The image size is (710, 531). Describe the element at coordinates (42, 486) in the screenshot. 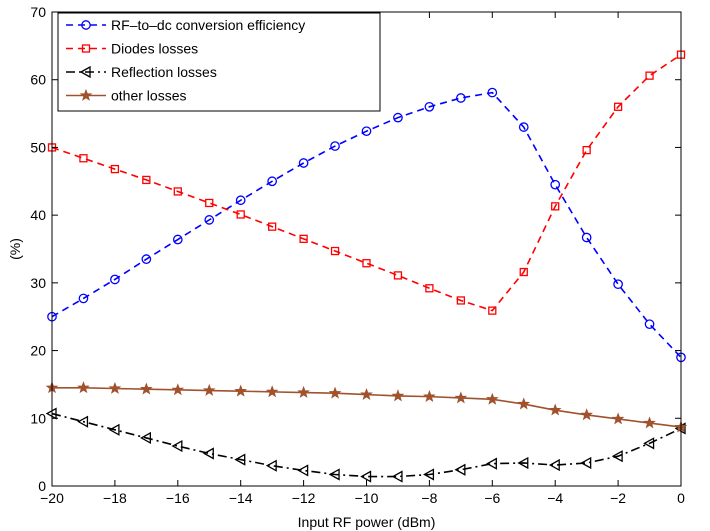

I see `y-tick-label: 0` at that location.